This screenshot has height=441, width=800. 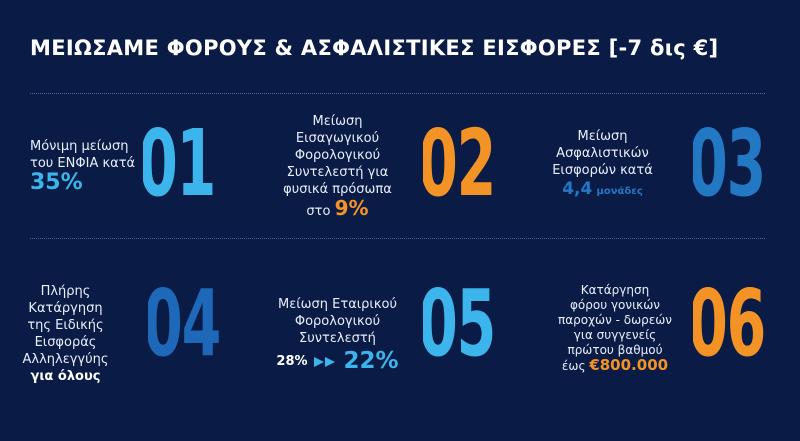 I want to click on arrow-icon, so click(x=324, y=361).